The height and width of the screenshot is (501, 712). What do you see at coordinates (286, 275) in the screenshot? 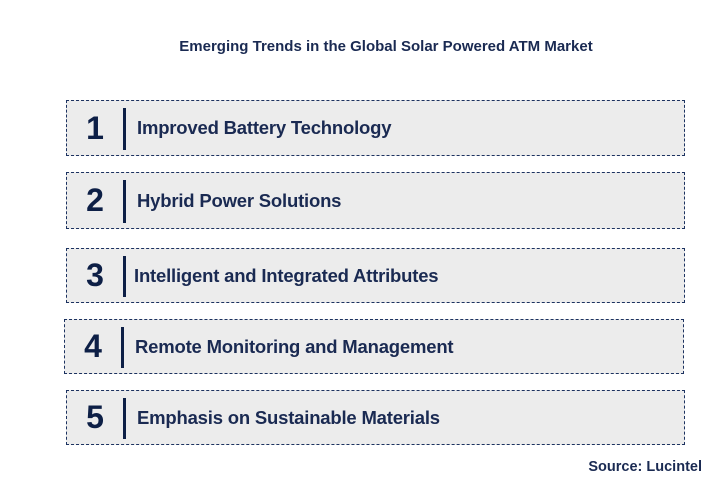
I see `trend-label: Intelligent and Integrated Attributes` at bounding box center [286, 275].